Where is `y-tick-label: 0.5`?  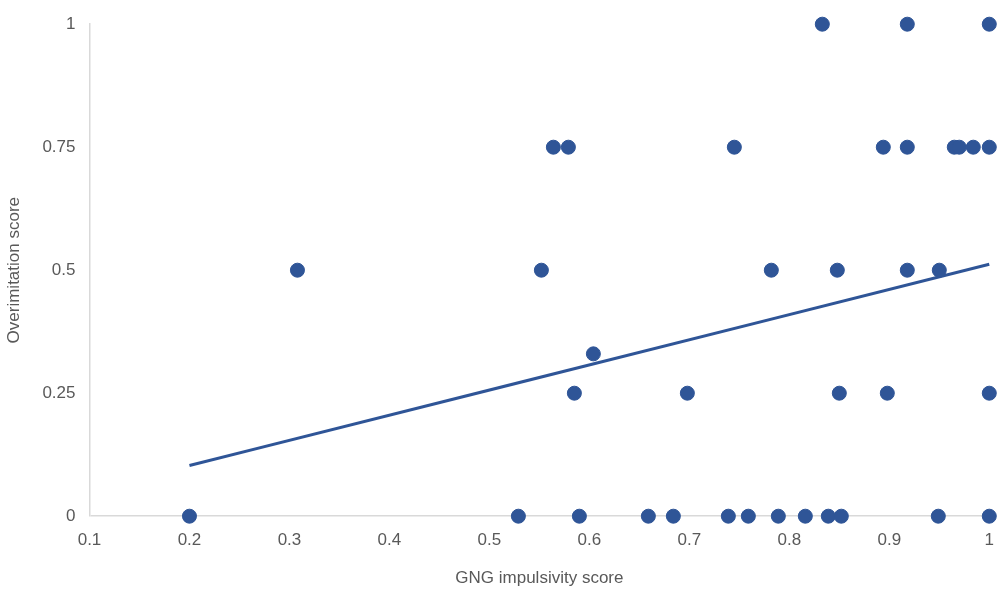
y-tick-label: 0.5 is located at coordinates (63, 269).